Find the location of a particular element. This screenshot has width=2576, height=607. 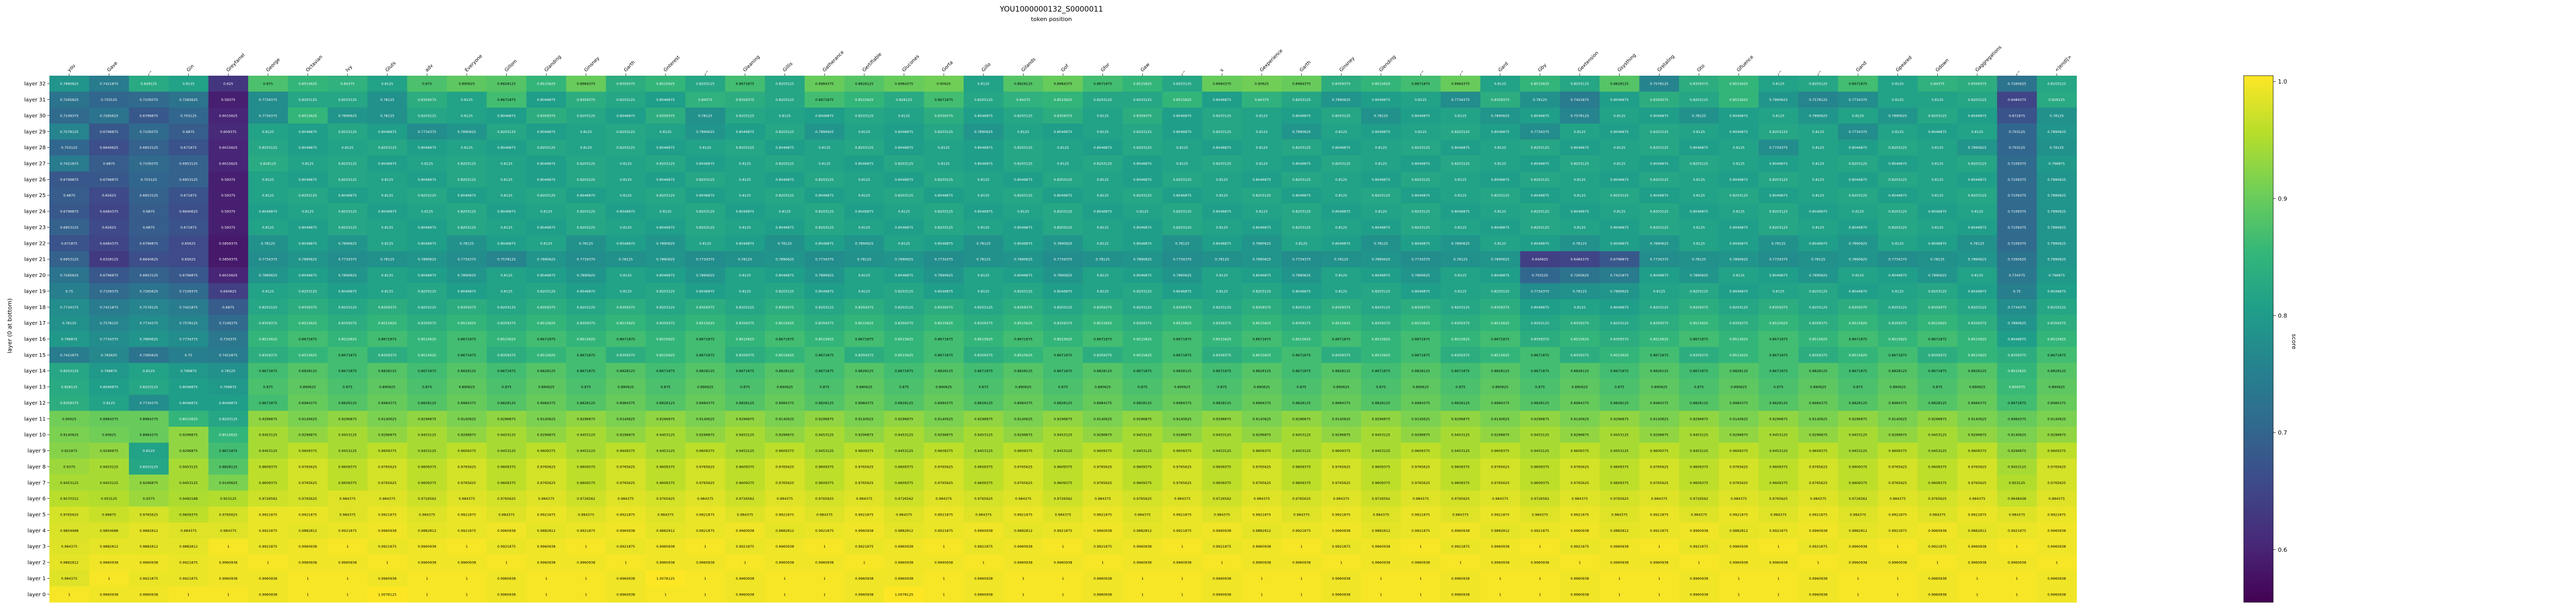

cell-value-label: 0.78125 is located at coordinates (1222, 260).